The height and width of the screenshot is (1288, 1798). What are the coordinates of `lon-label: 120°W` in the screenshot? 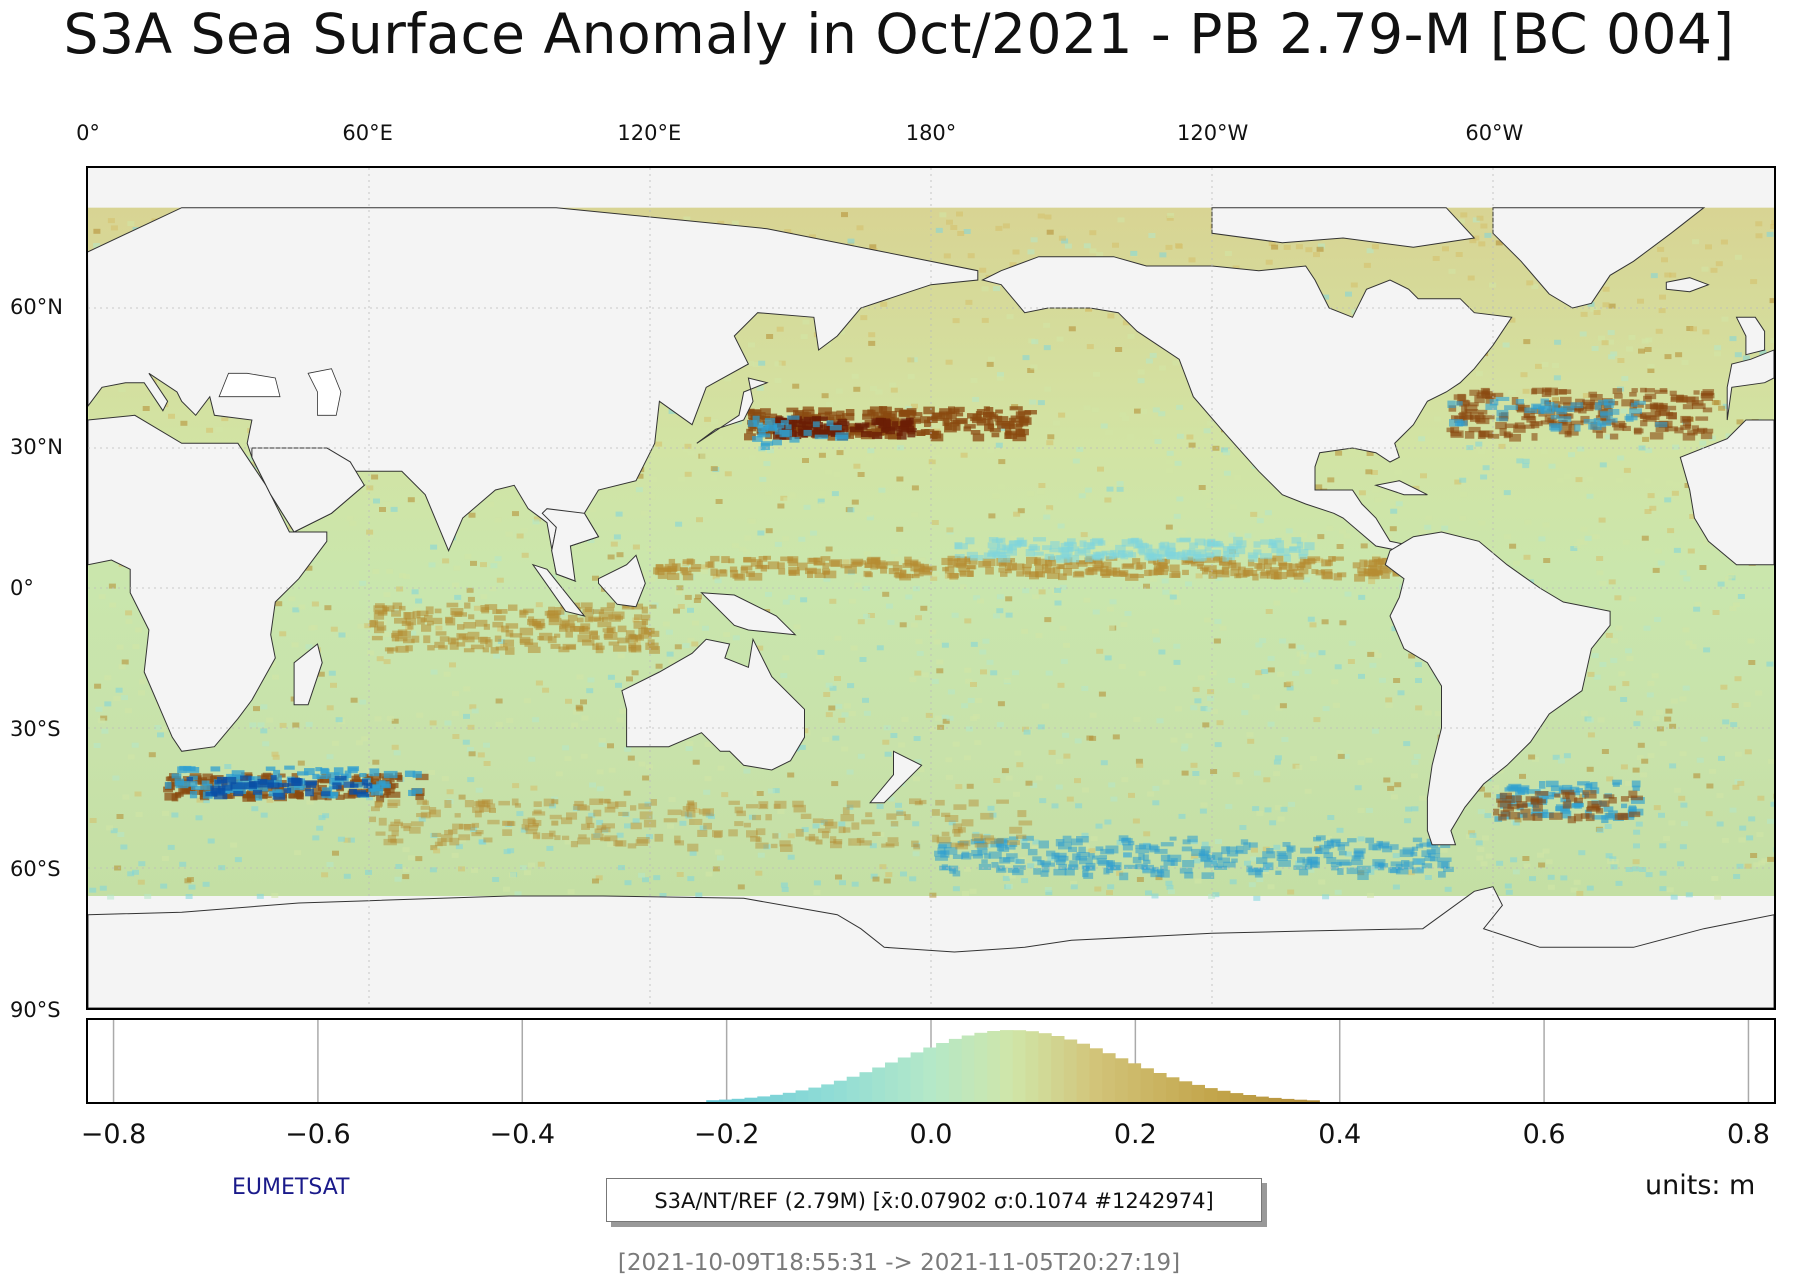 It's located at (1212, 133).